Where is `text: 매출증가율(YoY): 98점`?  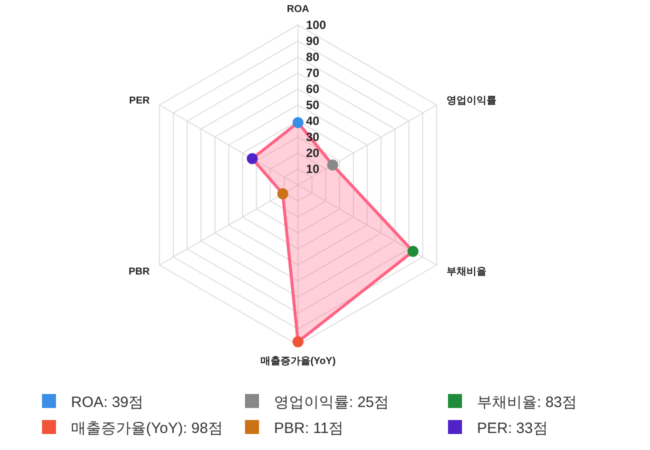 text: 매출증가율(YoY): 98점 is located at coordinates (147, 428).